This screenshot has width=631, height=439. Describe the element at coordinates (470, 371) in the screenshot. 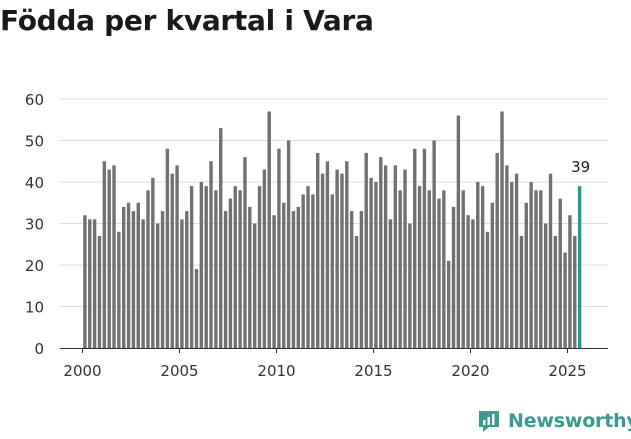

I see `x-tick-label: 2020` at that location.